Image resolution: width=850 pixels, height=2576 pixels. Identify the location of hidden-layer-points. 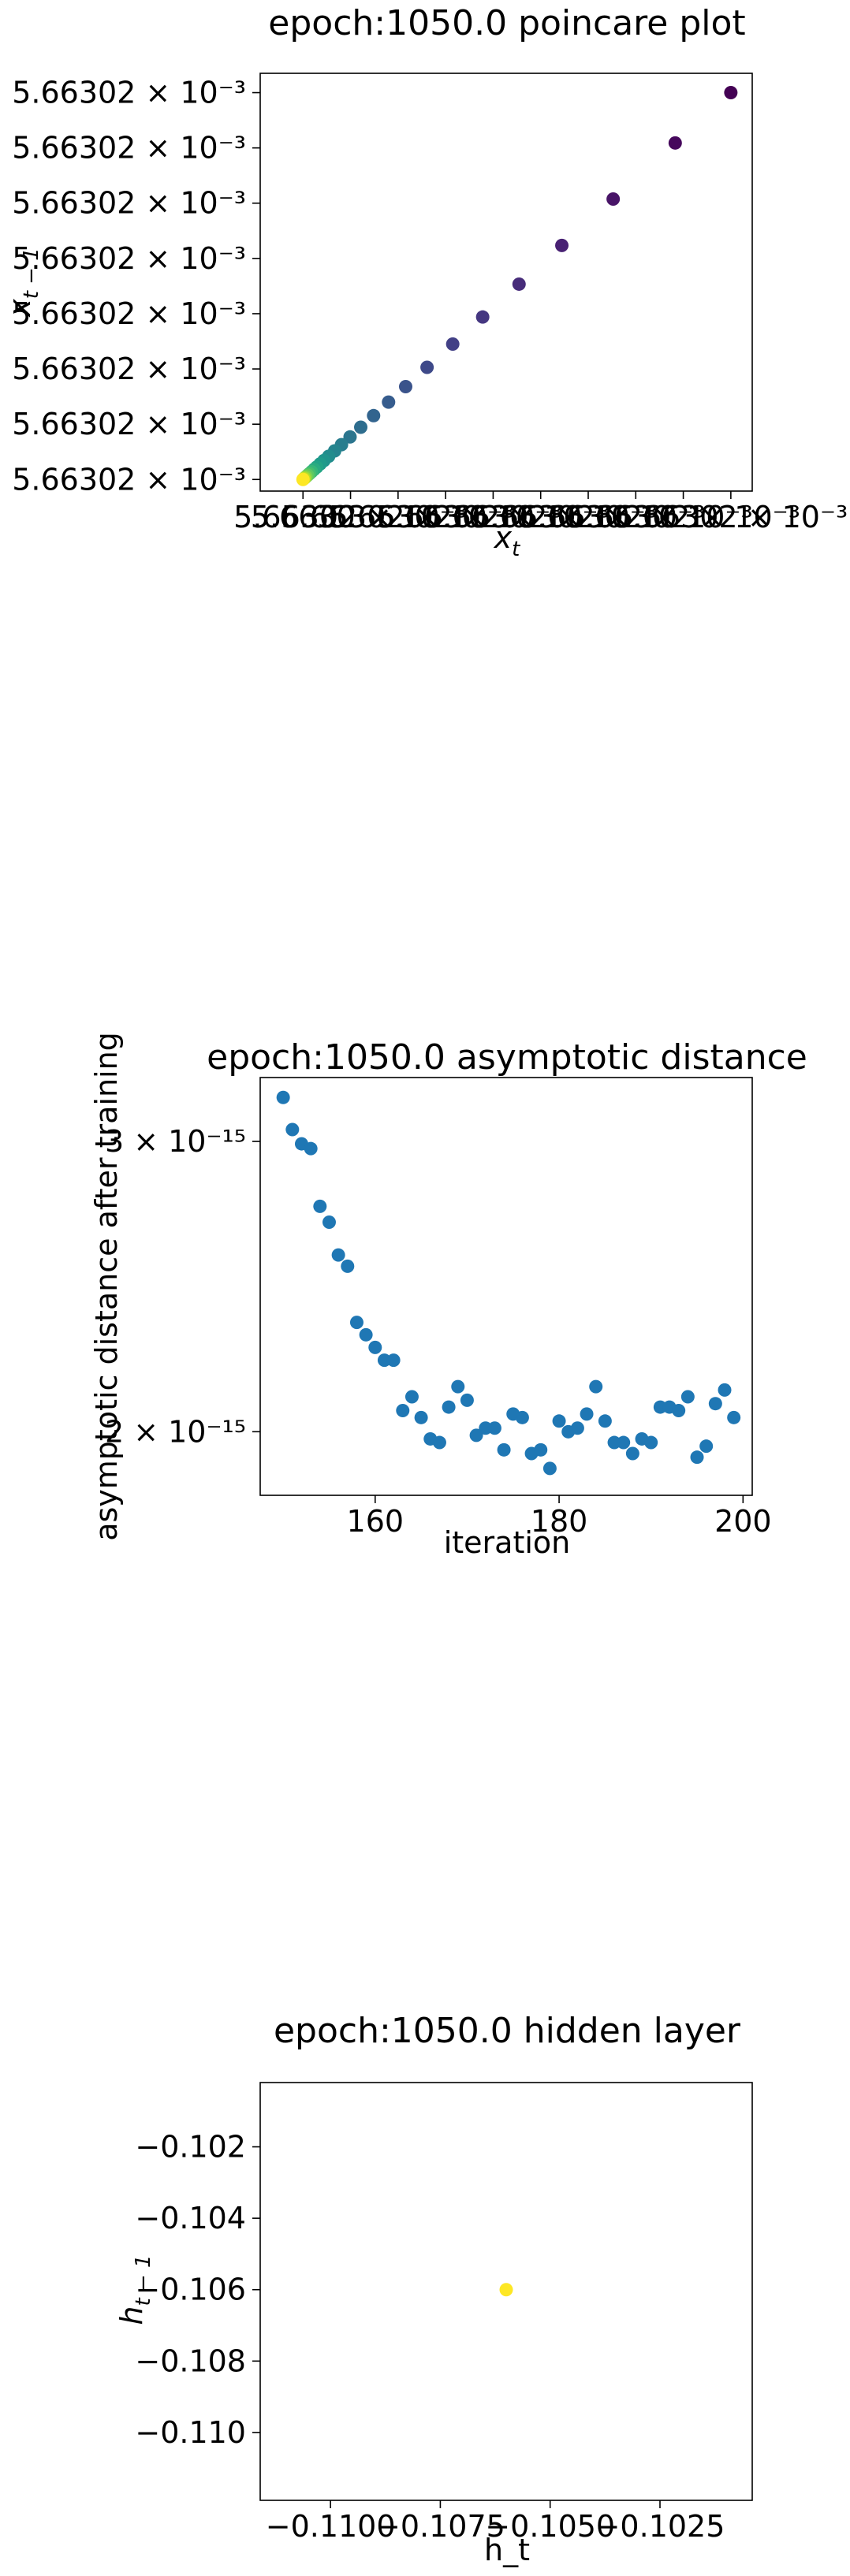
(506, 2290).